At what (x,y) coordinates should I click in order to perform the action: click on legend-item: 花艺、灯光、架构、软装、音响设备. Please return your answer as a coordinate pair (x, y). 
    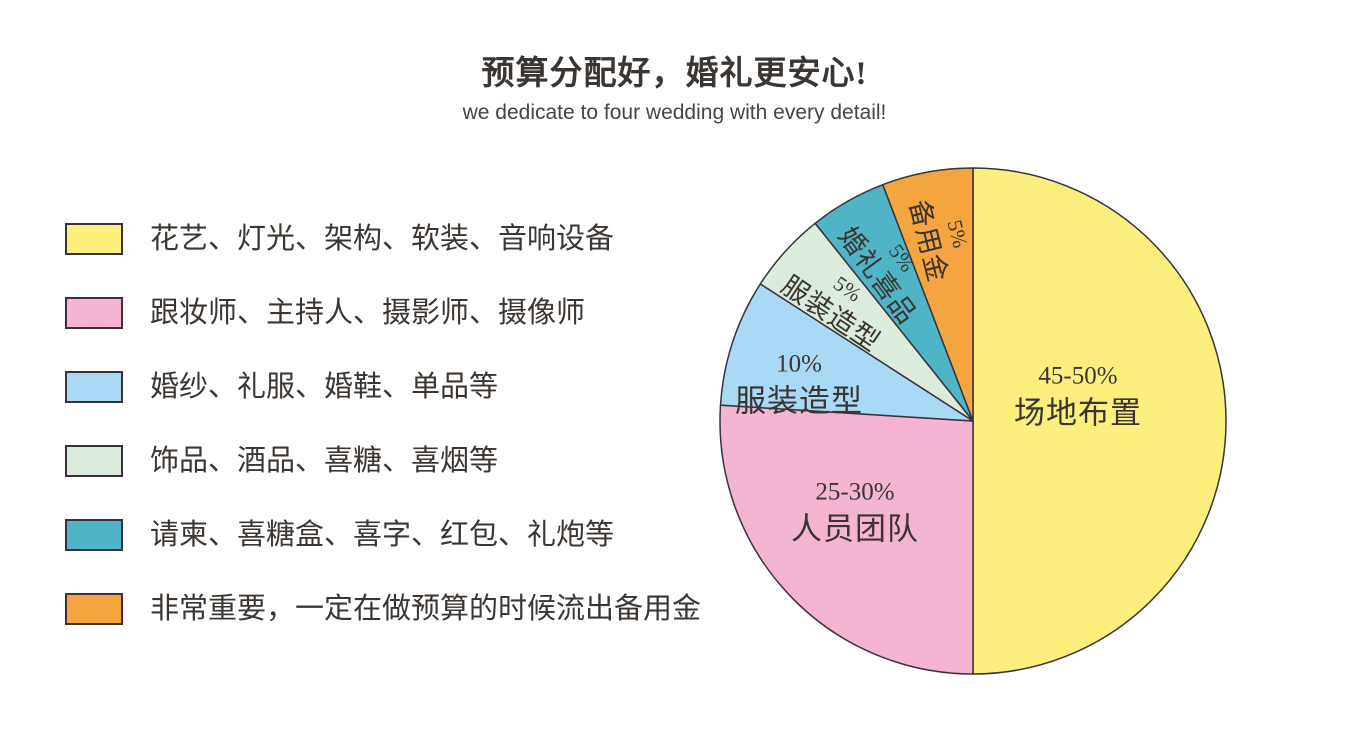
    Looking at the image, I should click on (383, 239).